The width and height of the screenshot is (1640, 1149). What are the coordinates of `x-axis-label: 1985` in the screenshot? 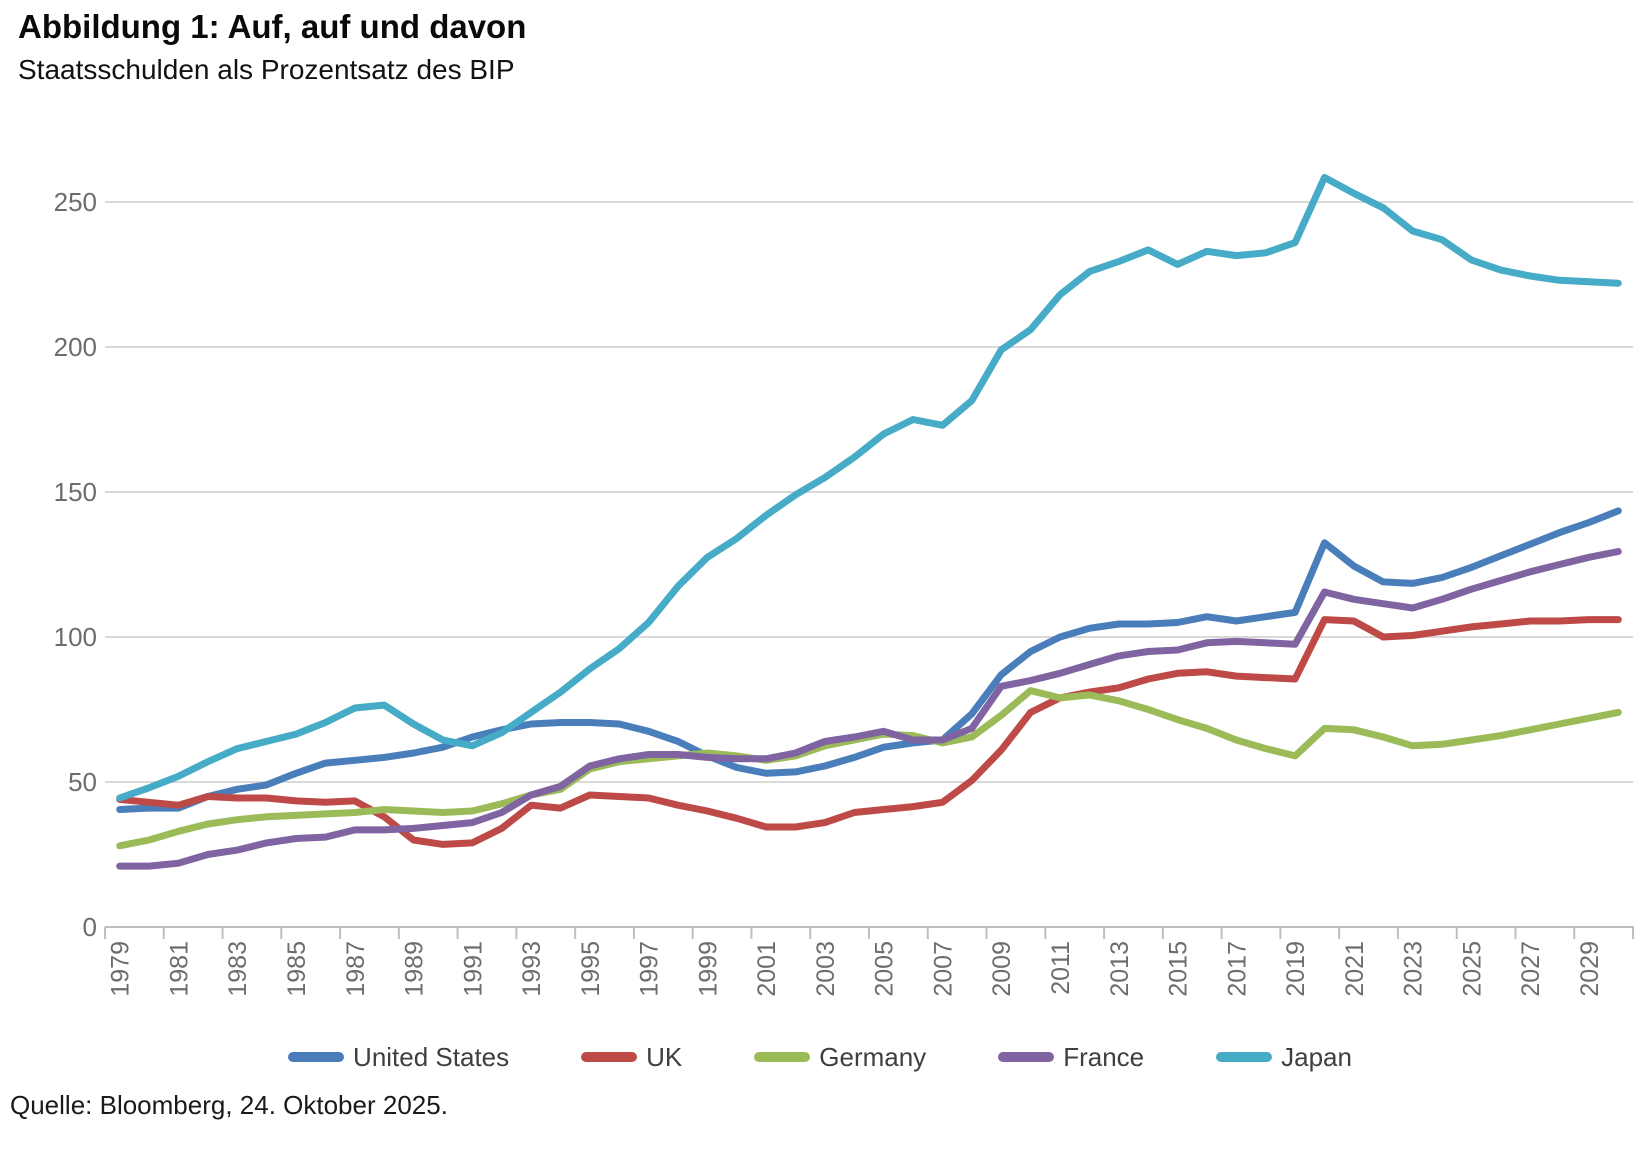 It's located at (297, 969).